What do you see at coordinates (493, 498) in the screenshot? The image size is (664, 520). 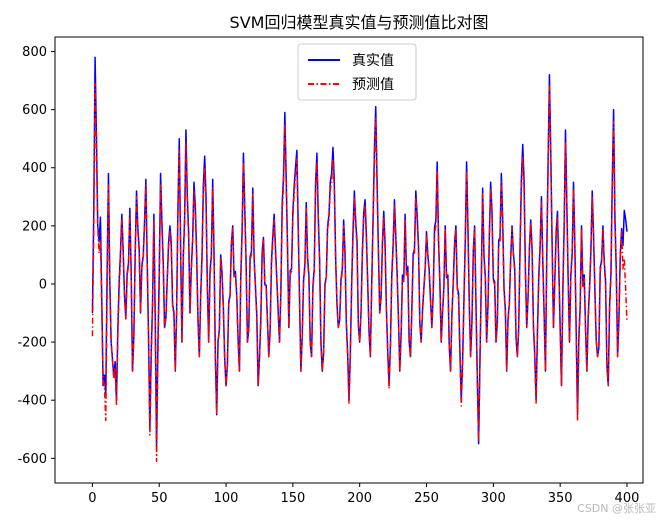 I see `x-tick-label: 300` at bounding box center [493, 498].